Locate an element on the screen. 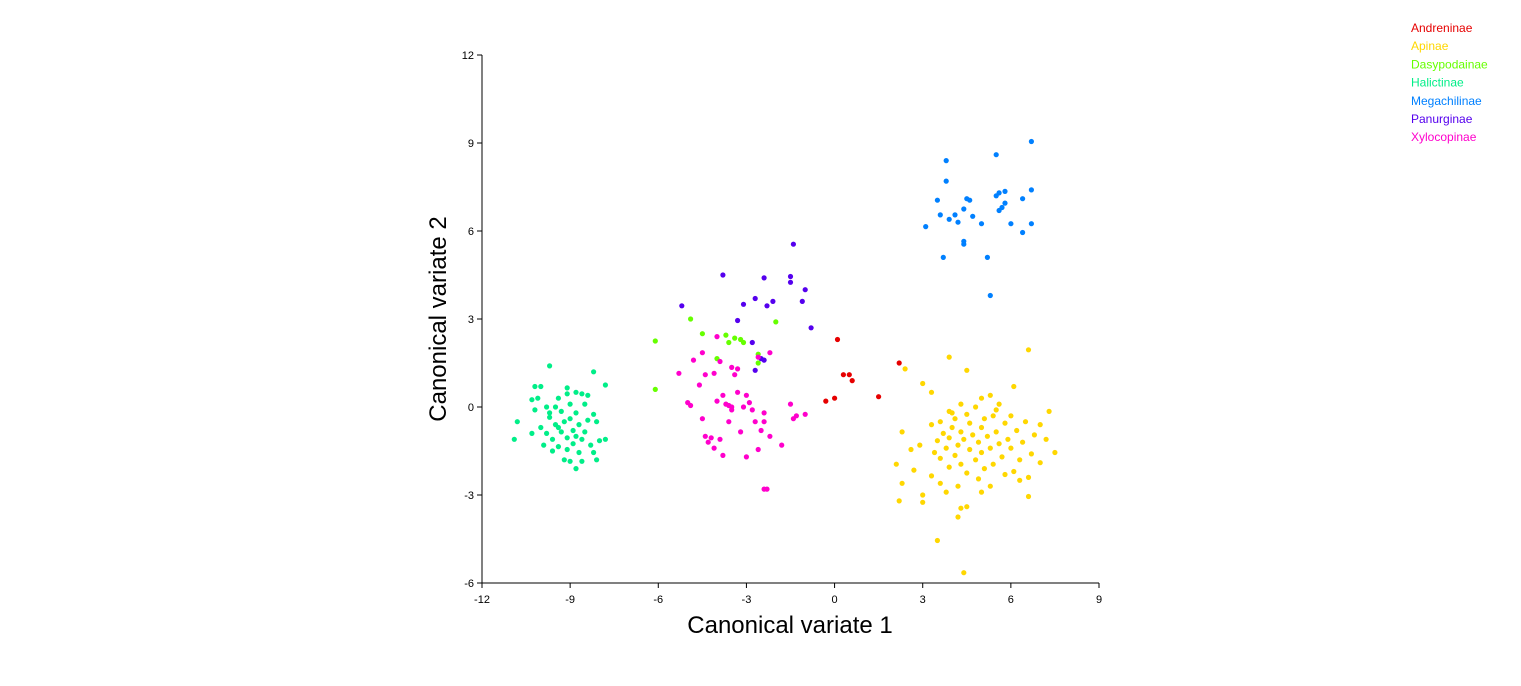 The image size is (1521, 686). y-tick-label: -6 is located at coordinates (469, 584).